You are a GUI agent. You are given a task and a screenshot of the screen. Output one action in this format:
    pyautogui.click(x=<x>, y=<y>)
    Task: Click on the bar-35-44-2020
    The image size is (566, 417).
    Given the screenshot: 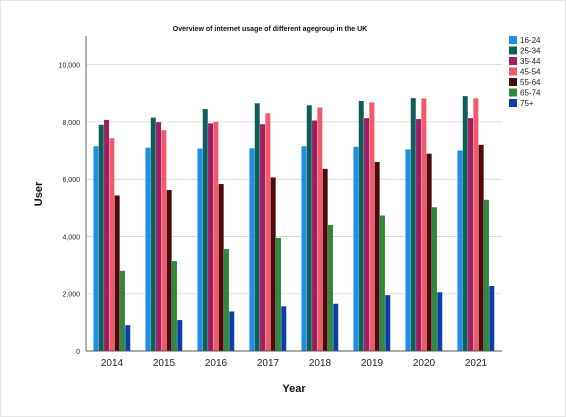 What is the action you would take?
    pyautogui.click(x=419, y=235)
    